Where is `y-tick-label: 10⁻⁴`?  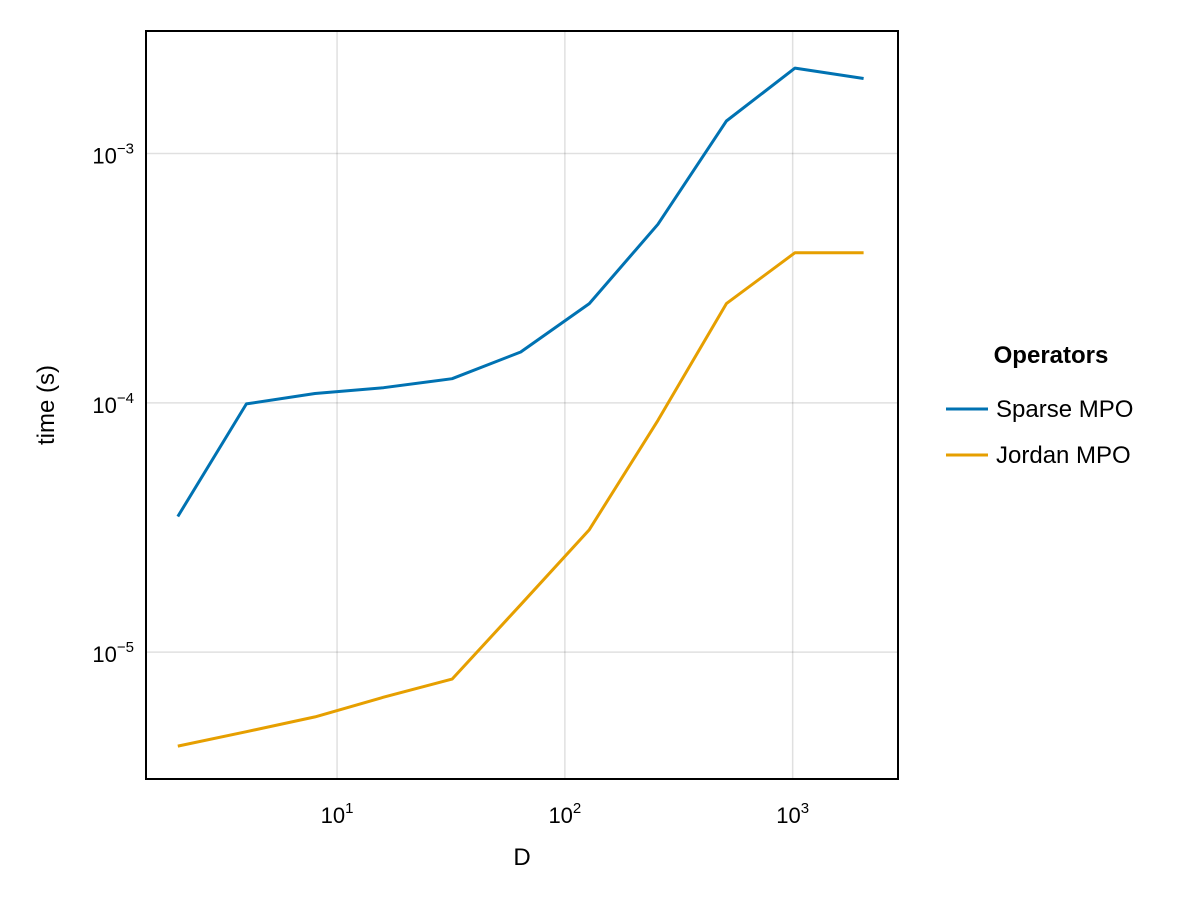 y-tick-label: 10⁻⁴ is located at coordinates (113, 404).